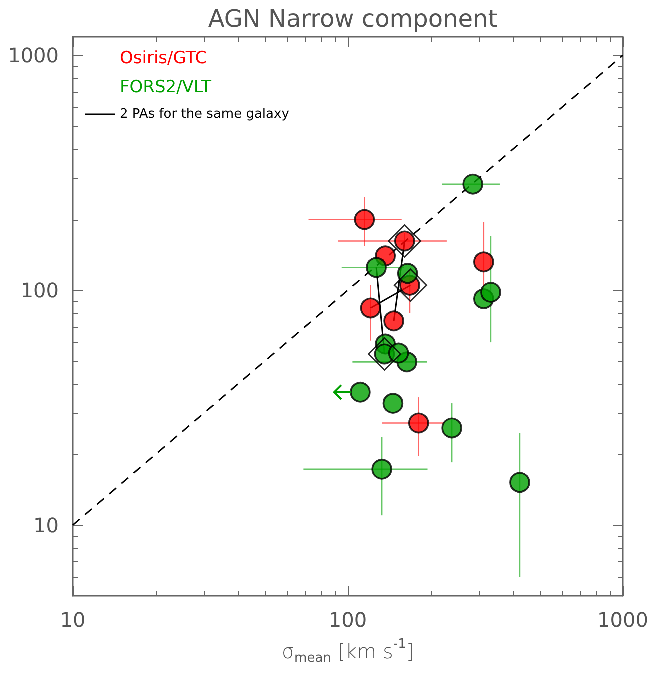 The width and height of the screenshot is (655, 673). I want to click on y-tick-label: 10, so click(46, 525).